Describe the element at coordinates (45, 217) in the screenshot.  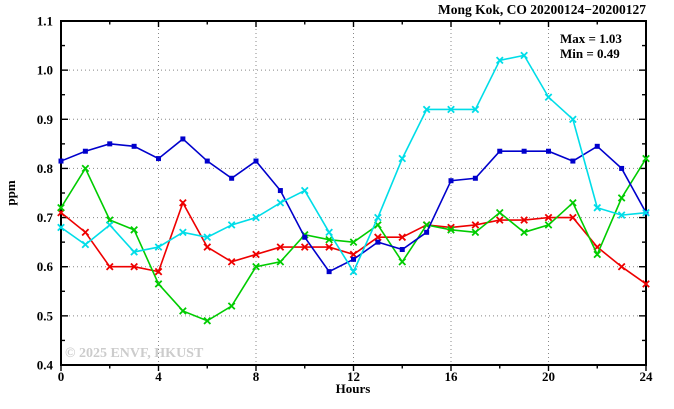
I see `y-tick-label: 0.7` at that location.